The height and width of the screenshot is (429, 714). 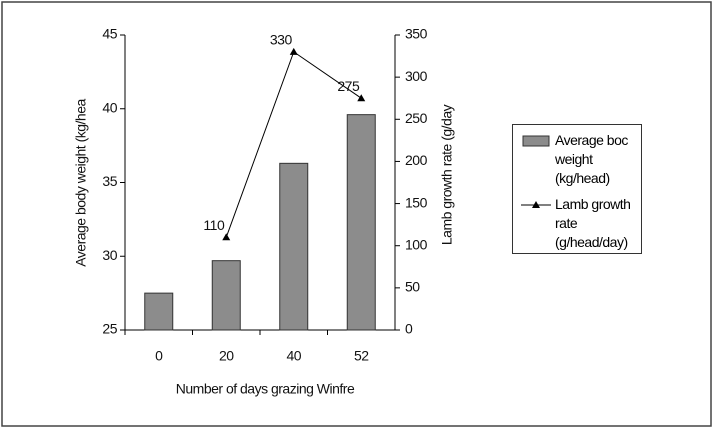 I want to click on y2-tick-label: 50, so click(x=412, y=287).